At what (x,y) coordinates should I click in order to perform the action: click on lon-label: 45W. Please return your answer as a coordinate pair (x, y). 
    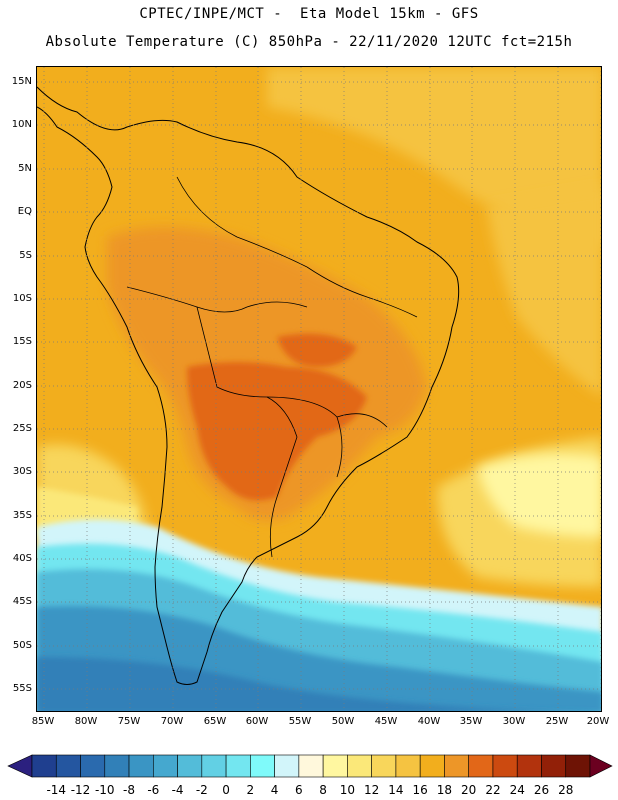
    Looking at the image, I should click on (386, 721).